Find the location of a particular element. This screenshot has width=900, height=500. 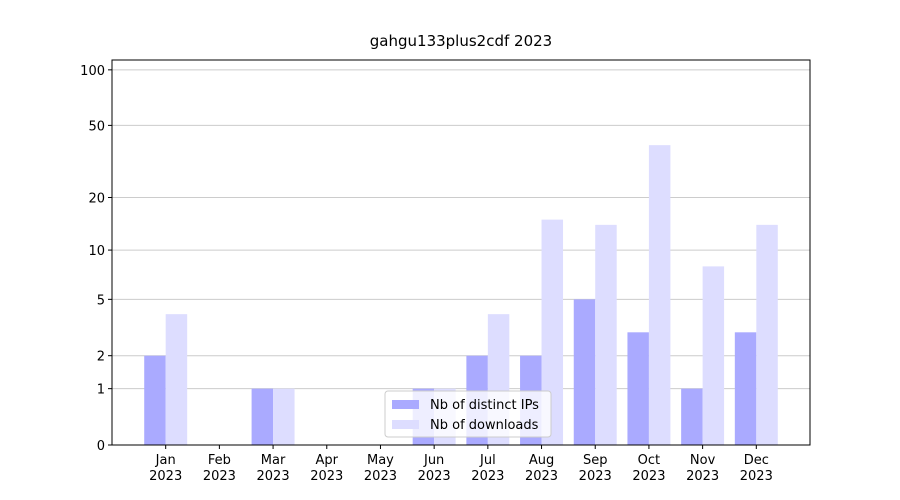

x-tick-label: Jul 2023 is located at coordinates (488, 468).